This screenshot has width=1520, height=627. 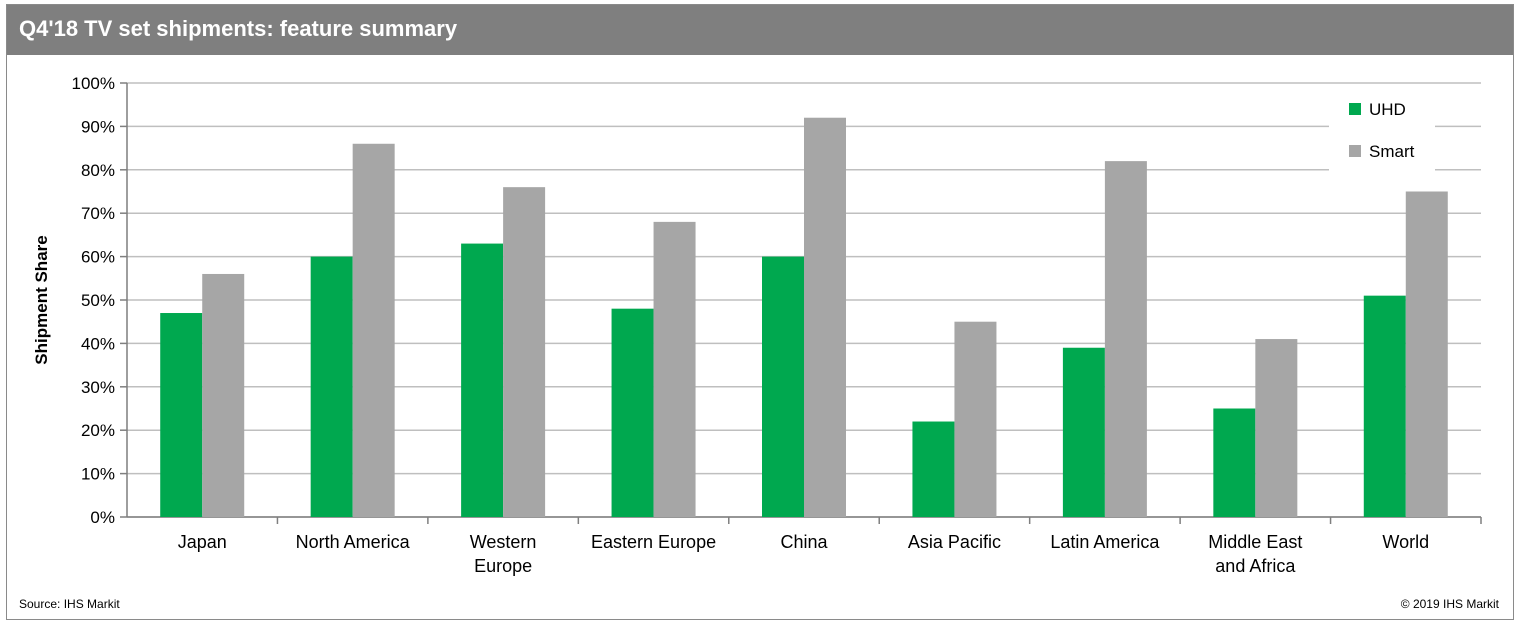 What do you see at coordinates (1387, 109) in the screenshot?
I see `legend-label-uhd: UHD` at bounding box center [1387, 109].